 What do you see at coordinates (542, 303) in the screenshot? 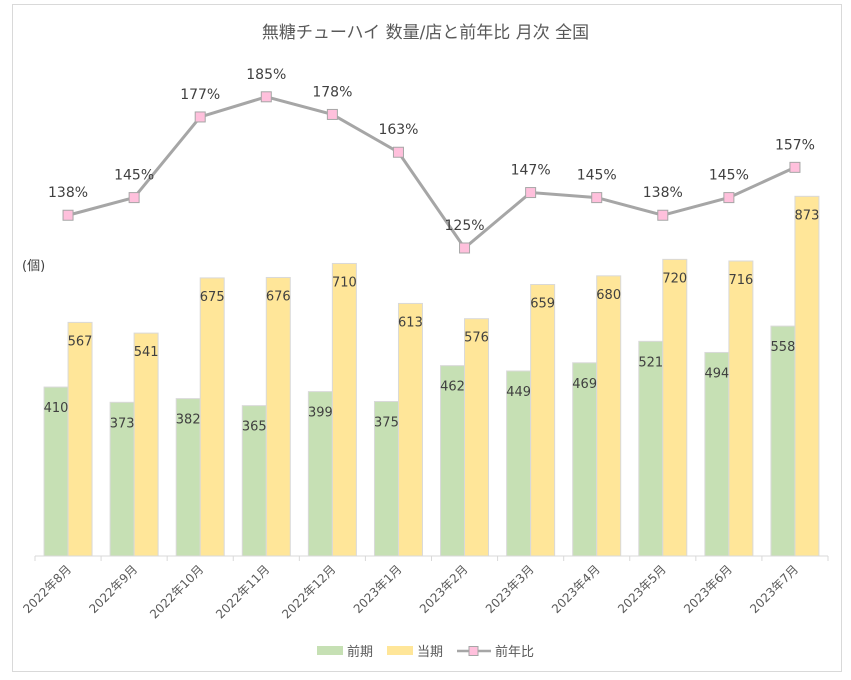
I see `data-label-curr: 659` at bounding box center [542, 303].